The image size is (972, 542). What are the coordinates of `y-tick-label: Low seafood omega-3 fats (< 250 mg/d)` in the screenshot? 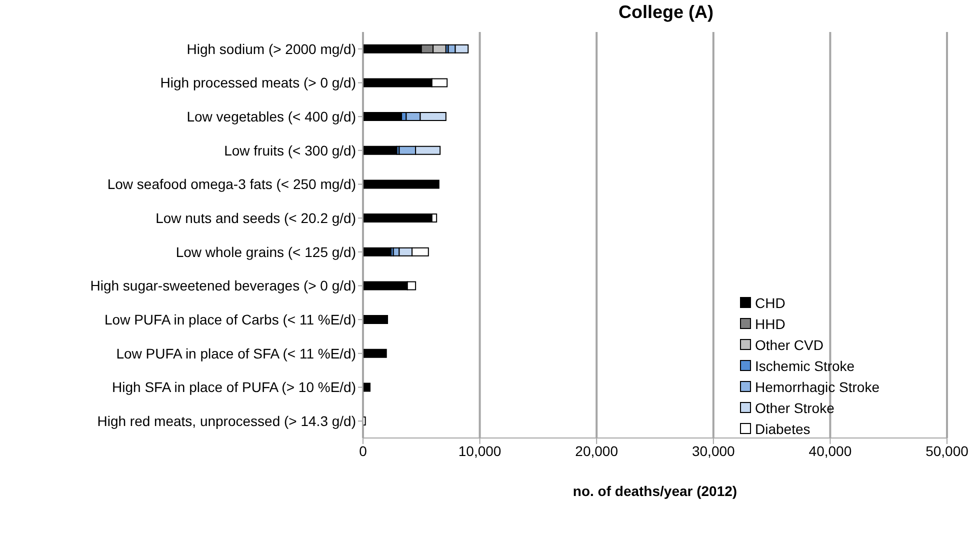 It's located at (231, 184).